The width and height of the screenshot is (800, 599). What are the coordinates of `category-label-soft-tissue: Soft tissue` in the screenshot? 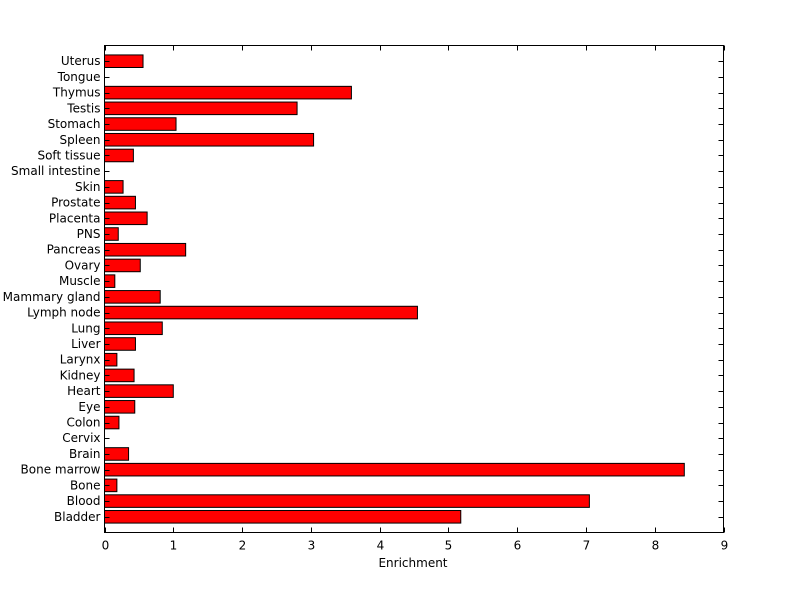 It's located at (68, 155).